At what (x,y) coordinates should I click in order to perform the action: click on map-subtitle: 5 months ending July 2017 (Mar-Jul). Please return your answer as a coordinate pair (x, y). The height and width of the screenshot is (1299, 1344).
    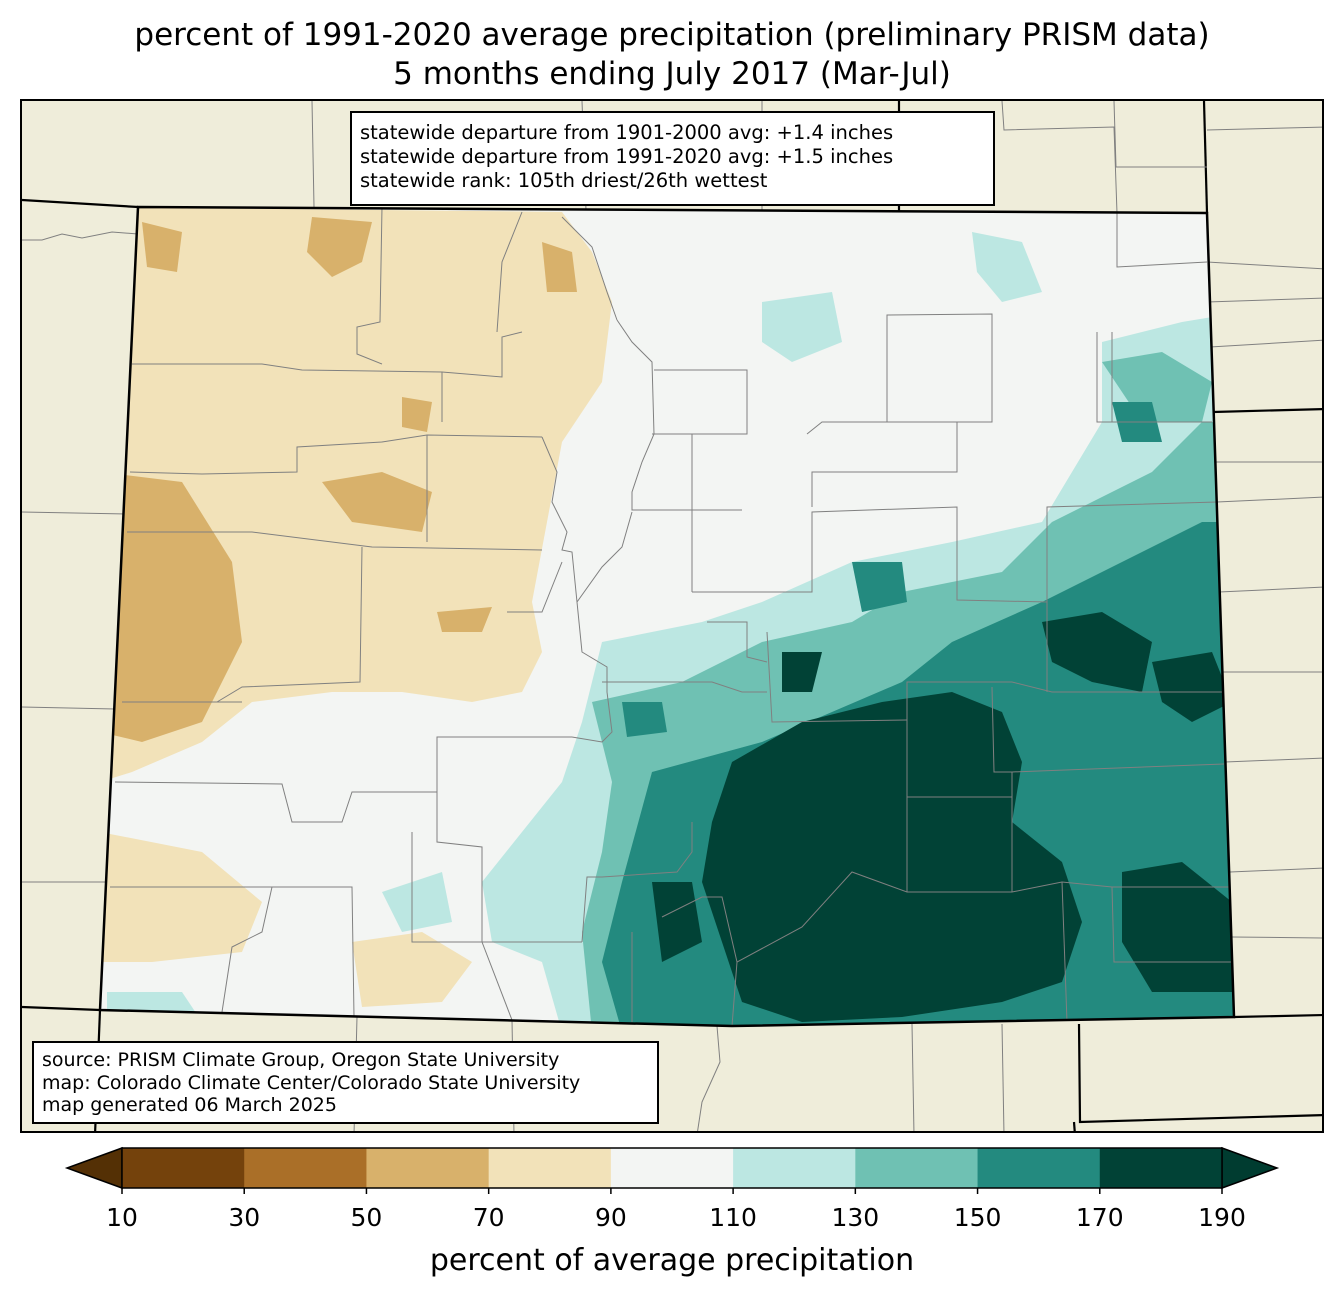
    Looking at the image, I should click on (672, 74).